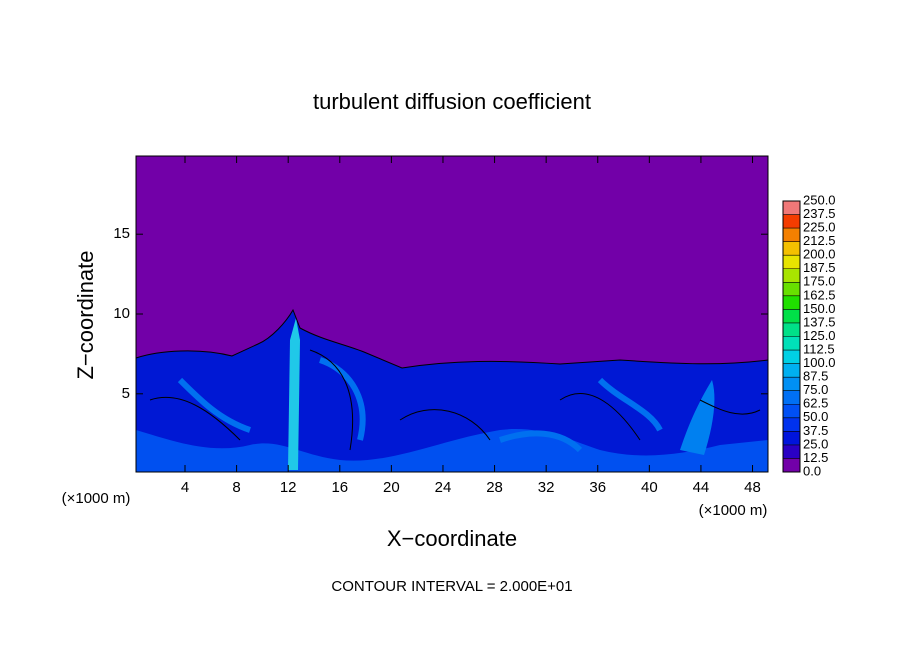  What do you see at coordinates (815, 389) in the screenshot?
I see `colorbar-label: 75.0` at bounding box center [815, 389].